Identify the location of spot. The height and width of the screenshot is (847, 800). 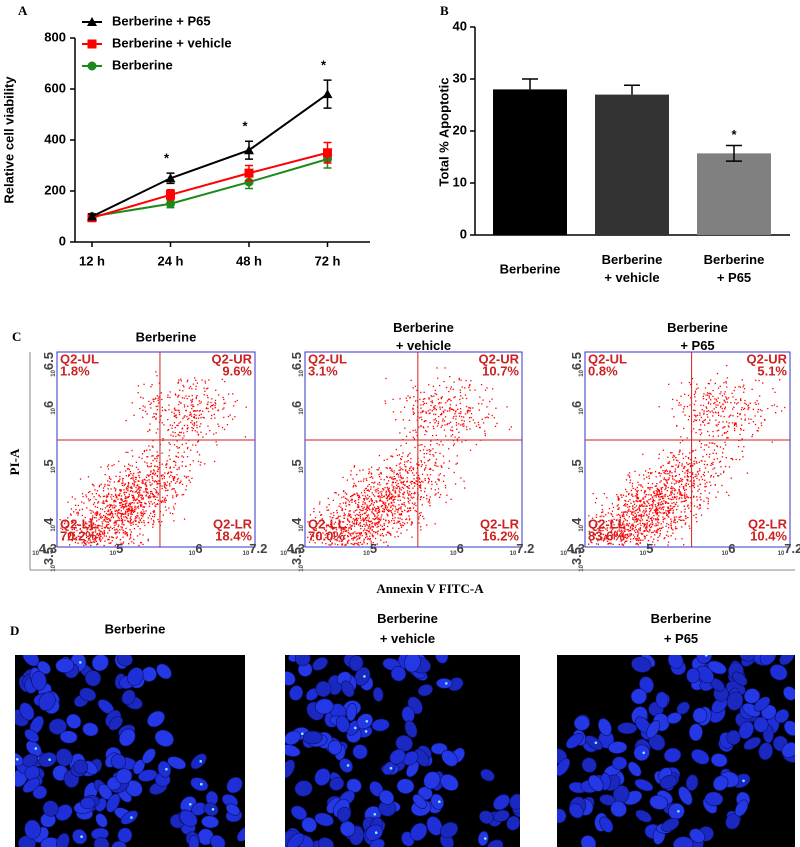
(213, 809).